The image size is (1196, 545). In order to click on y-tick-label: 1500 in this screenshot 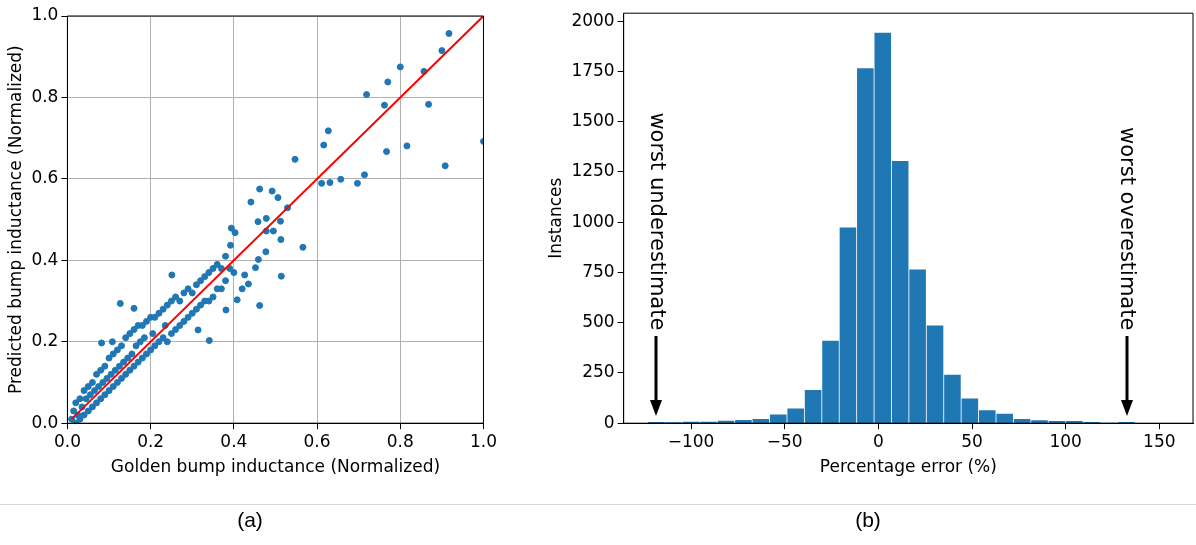, I will do `click(593, 120)`.